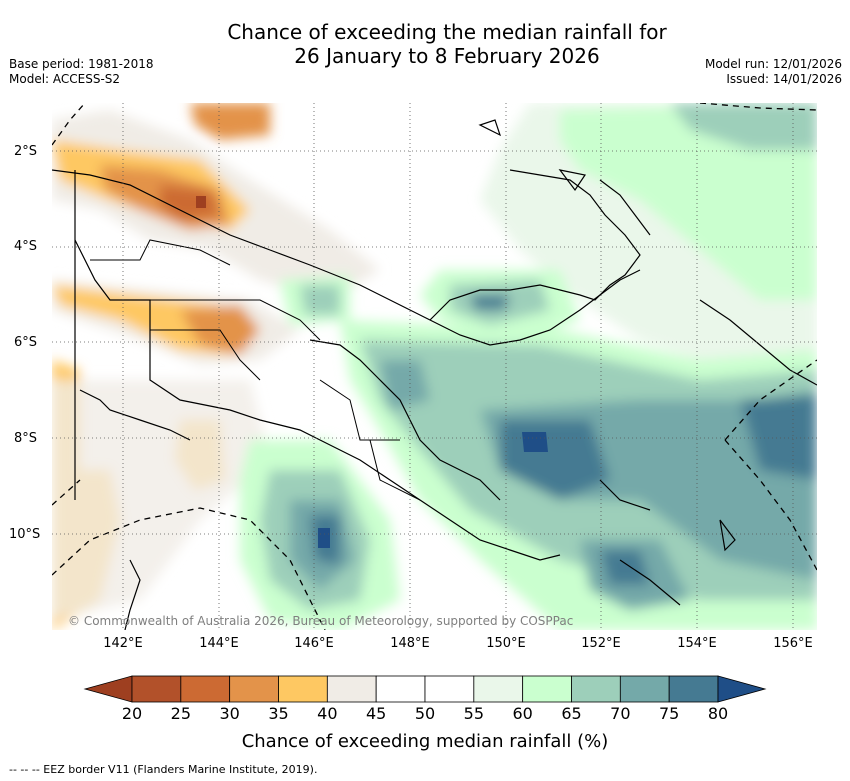  Describe the element at coordinates (571, 713) in the screenshot. I see `colorbar-tick-label: 65` at that location.